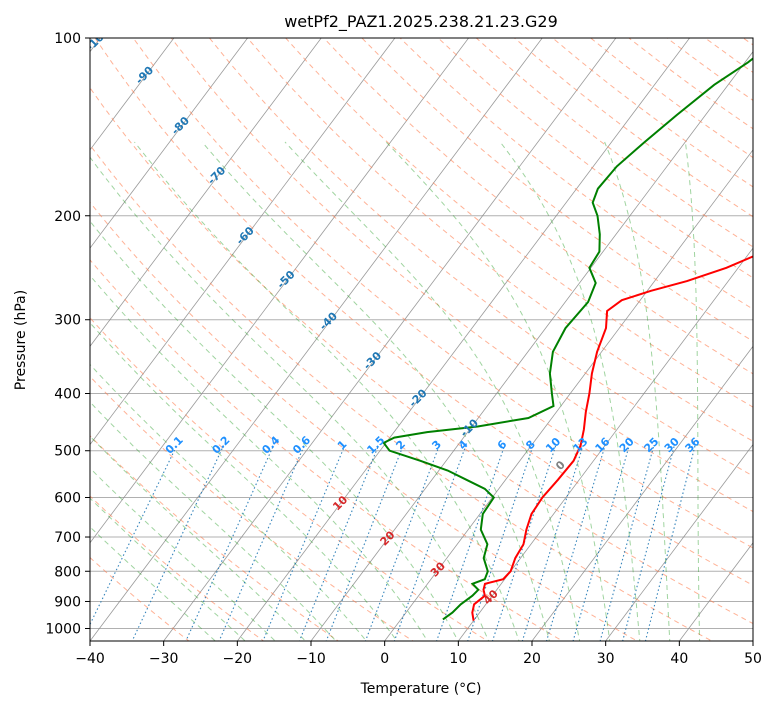 Image resolution: width=775 pixels, height=708 pixels. What do you see at coordinates (164, 659) in the screenshot?
I see `x-tick-label: −30` at bounding box center [164, 659].